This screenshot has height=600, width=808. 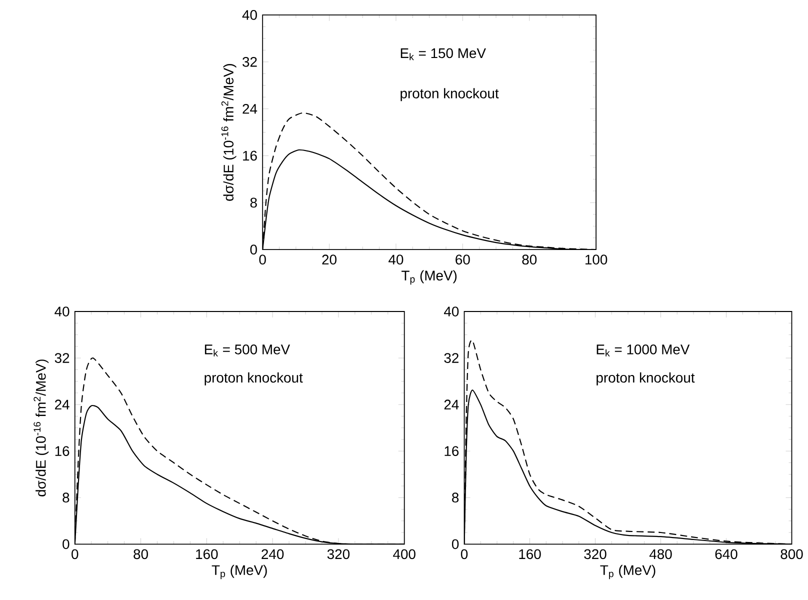 I want to click on x-tick-label: 240, so click(x=273, y=554).